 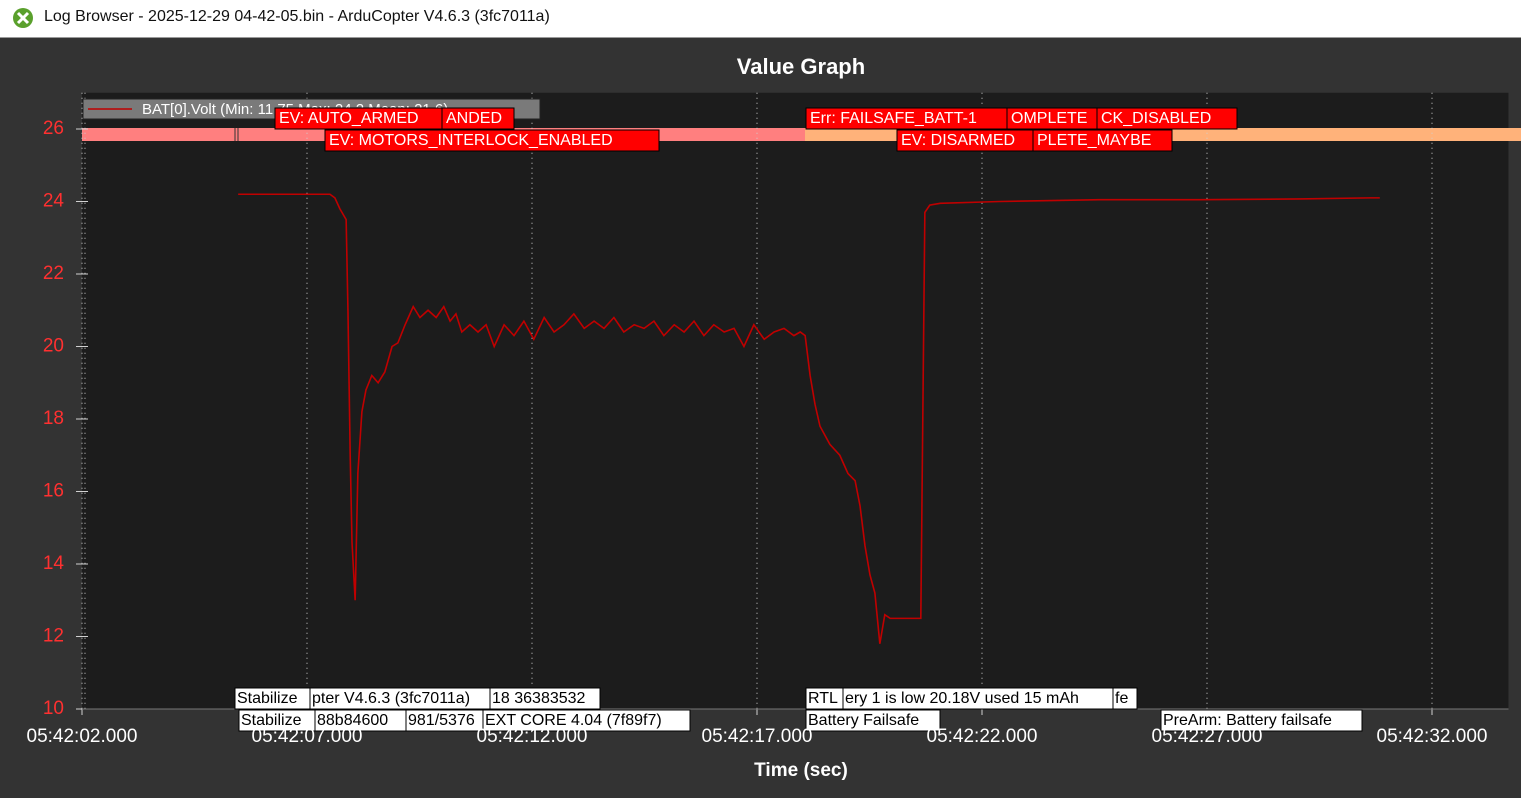 I want to click on event-label: Err: FAILSAFE_BATT-1, so click(x=906, y=118).